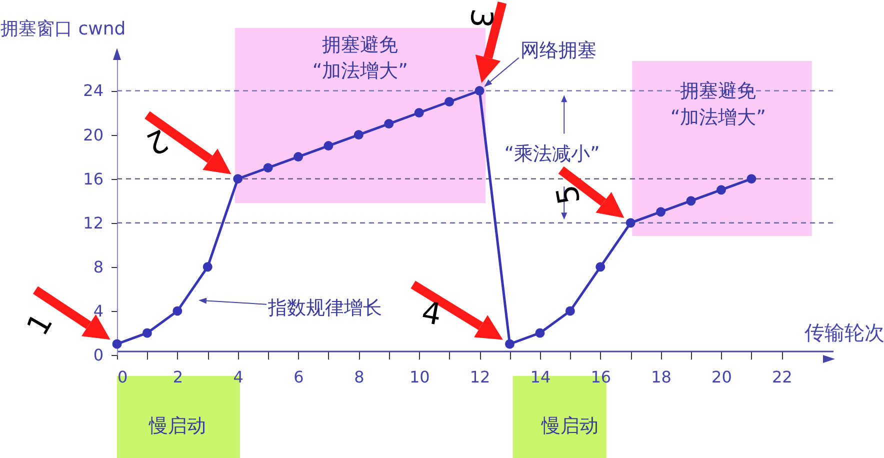  Describe the element at coordinates (481, 18) in the screenshot. I see `annotation: 3` at that location.